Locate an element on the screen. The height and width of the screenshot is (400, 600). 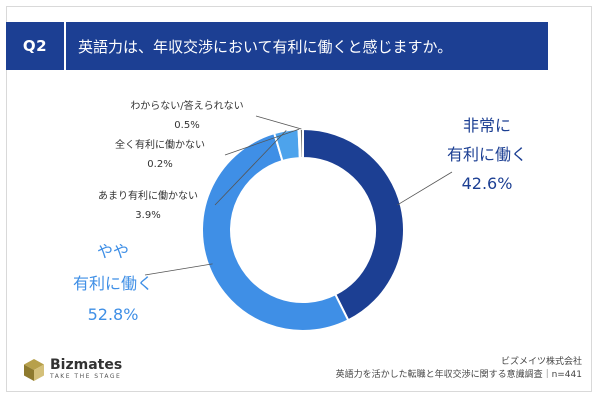
label-not-very: あまり有利に働かない is located at coordinates (148, 195).